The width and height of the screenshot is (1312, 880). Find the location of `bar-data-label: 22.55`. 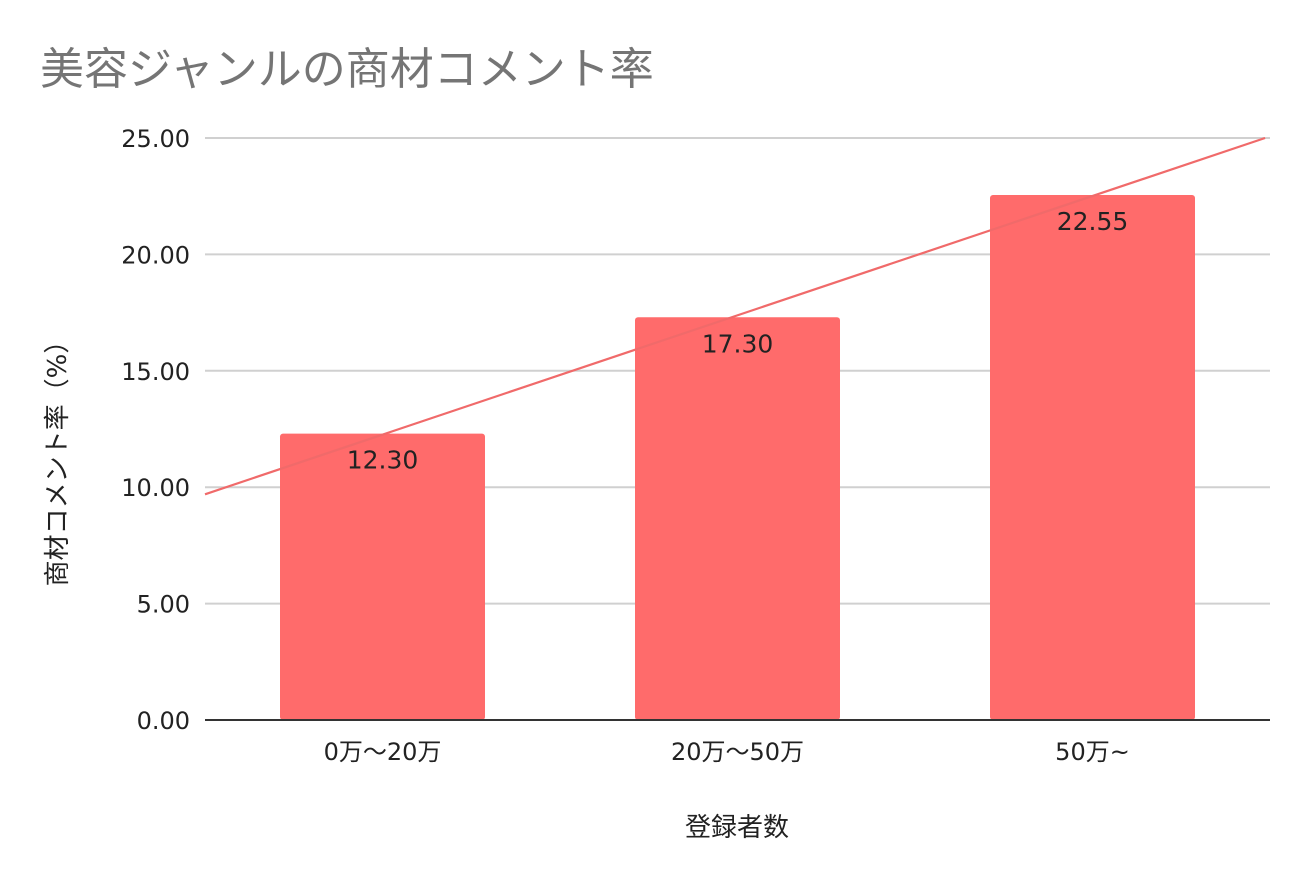

bar-data-label: 22.55 is located at coordinates (1093, 221).